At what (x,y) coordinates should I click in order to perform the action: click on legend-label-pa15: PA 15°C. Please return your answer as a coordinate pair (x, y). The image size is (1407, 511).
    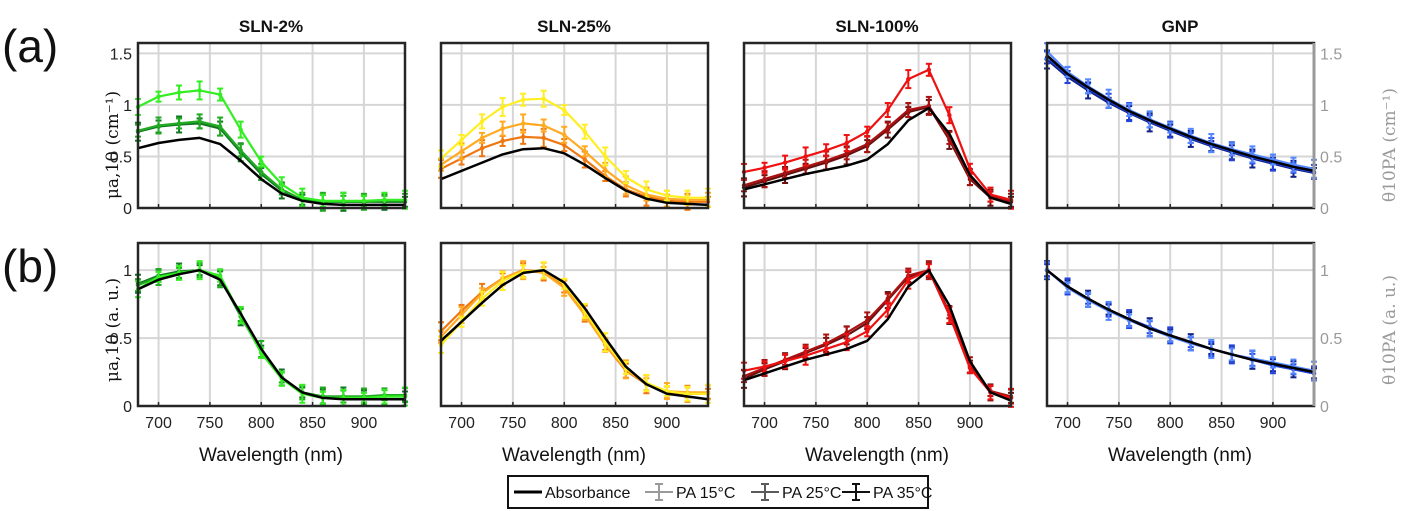
    Looking at the image, I should click on (705, 493).